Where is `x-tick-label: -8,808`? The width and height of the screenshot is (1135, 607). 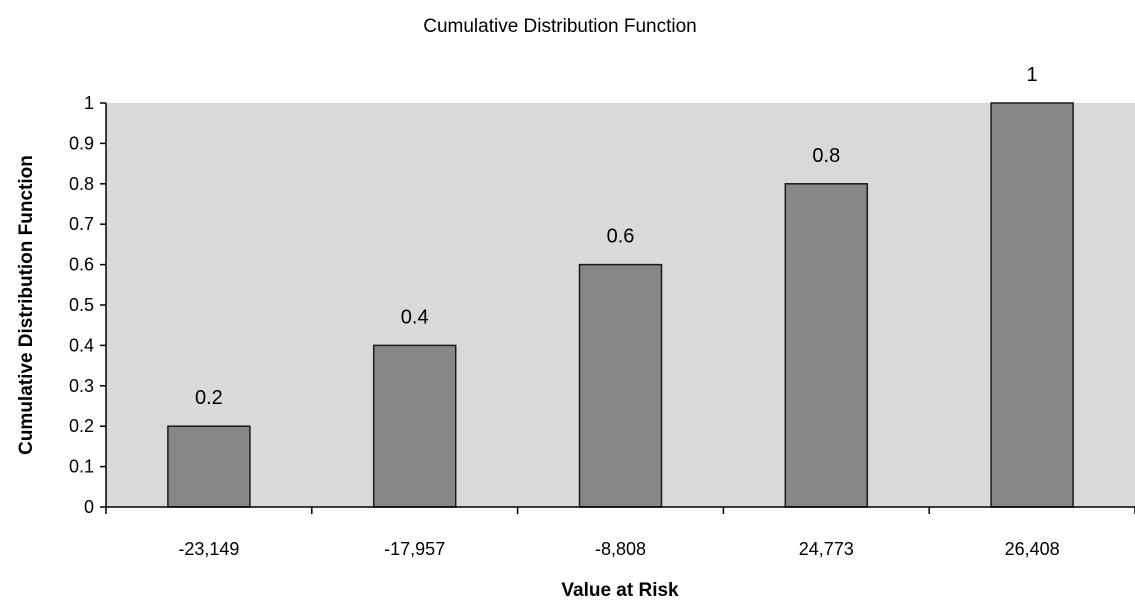 x-tick-label: -8,808 is located at coordinates (620, 549).